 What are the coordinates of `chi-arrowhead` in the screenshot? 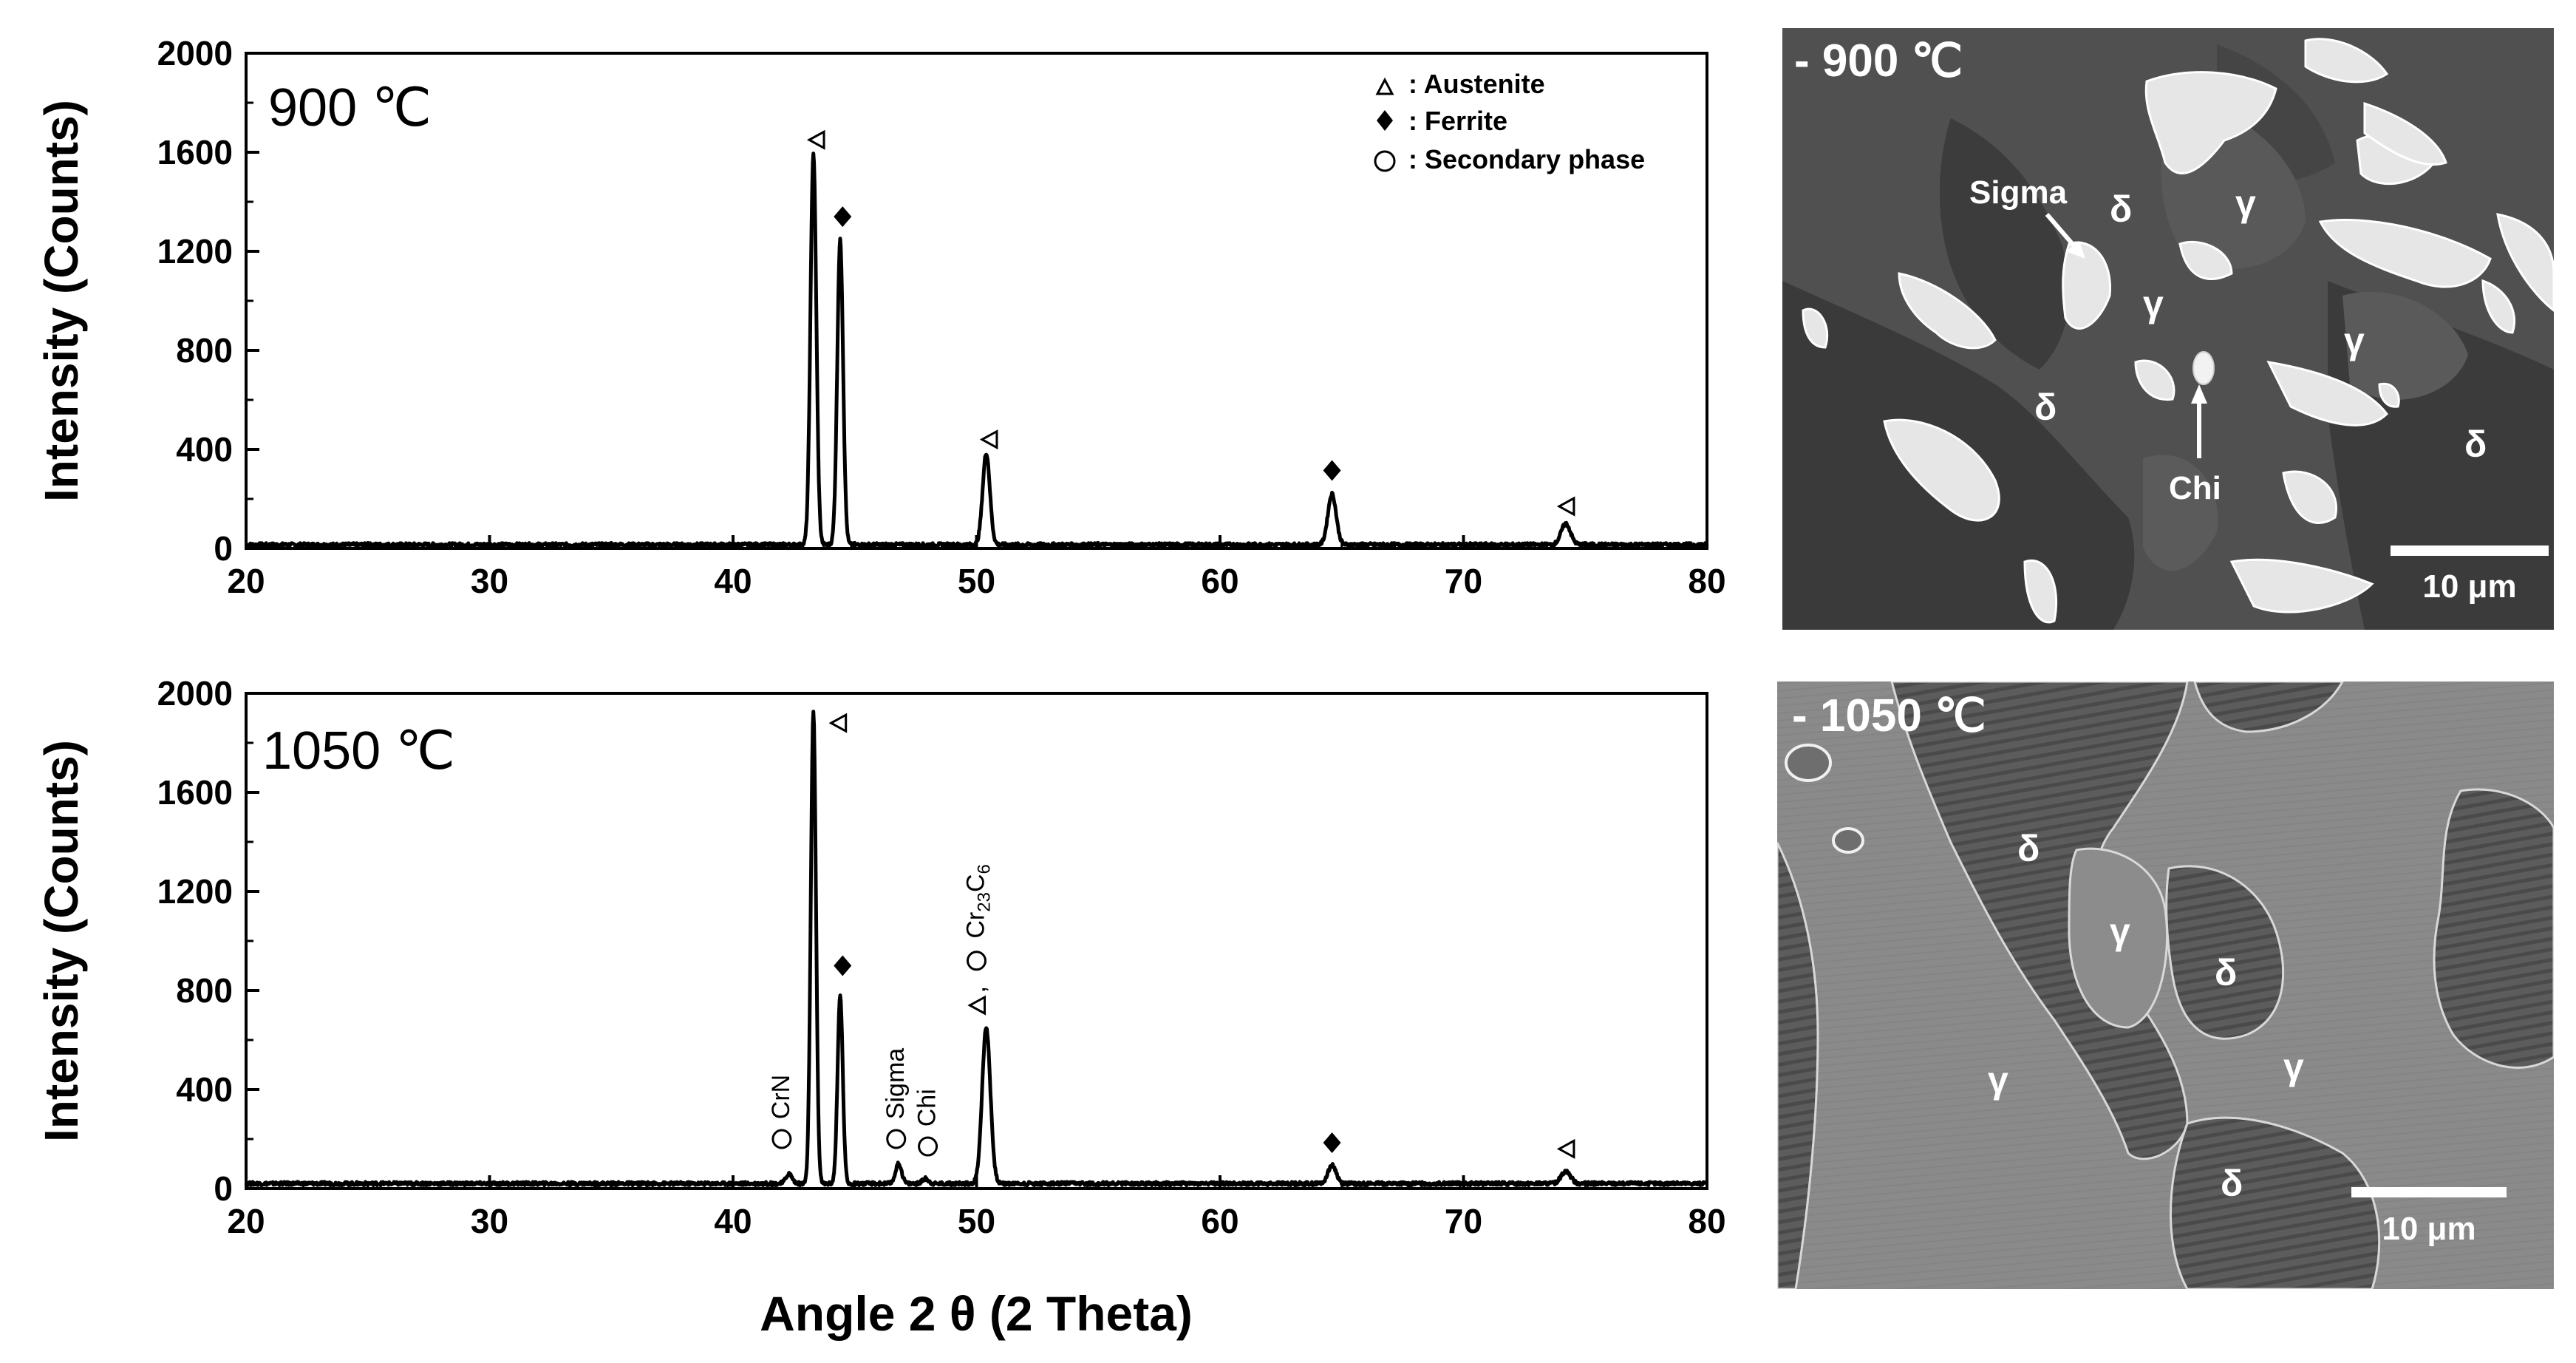 It's located at (2199, 394).